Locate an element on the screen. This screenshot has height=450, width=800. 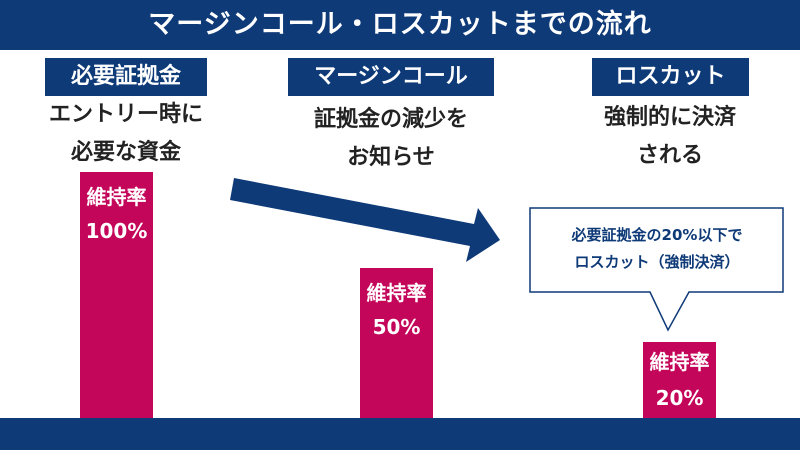
callout-line: ロスカット（強制決済） is located at coordinates (657, 262).